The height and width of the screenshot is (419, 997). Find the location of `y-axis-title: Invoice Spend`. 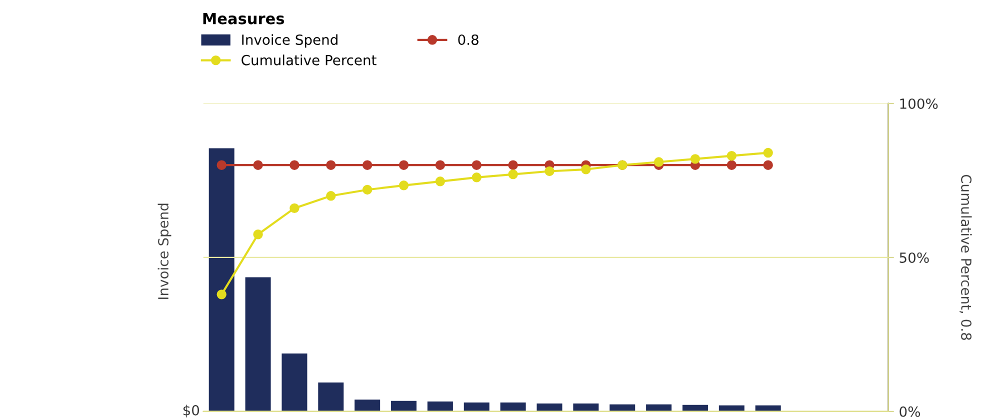

y-axis-title: Invoice Spend is located at coordinates (165, 251).